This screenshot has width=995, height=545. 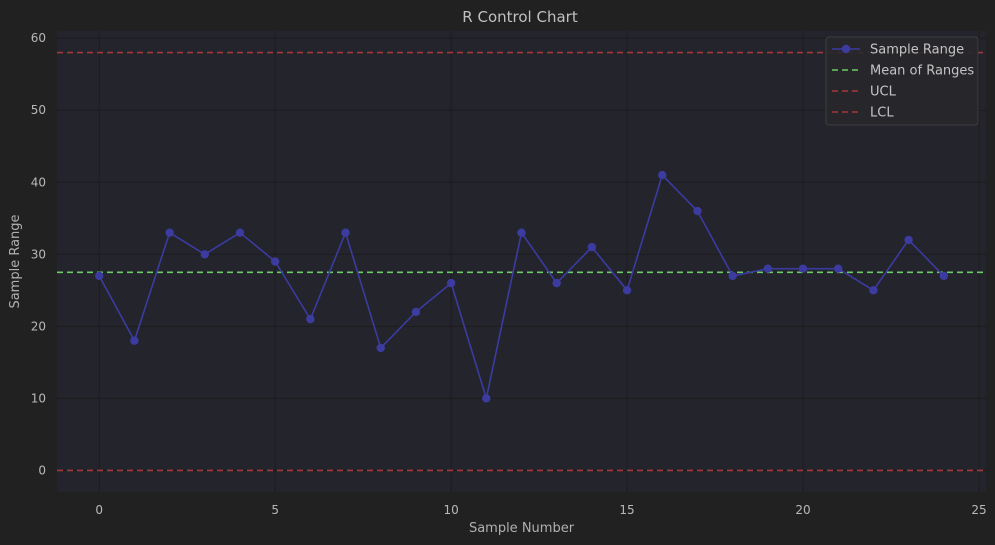 I want to click on y-tick-label: 10, so click(x=38, y=398).